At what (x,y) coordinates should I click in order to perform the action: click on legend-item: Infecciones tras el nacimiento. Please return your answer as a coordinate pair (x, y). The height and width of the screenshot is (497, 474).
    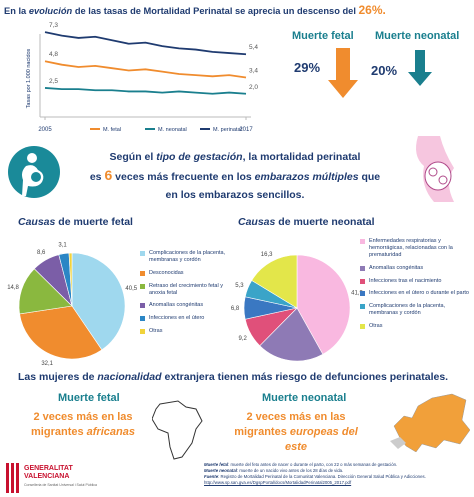
    Looking at the image, I should click on (415, 281).